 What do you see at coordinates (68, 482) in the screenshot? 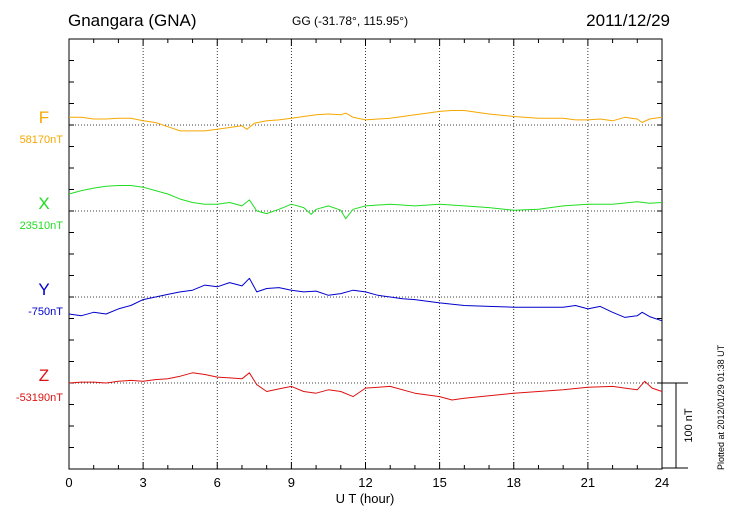
I see `x-tick-label: 0` at bounding box center [68, 482].